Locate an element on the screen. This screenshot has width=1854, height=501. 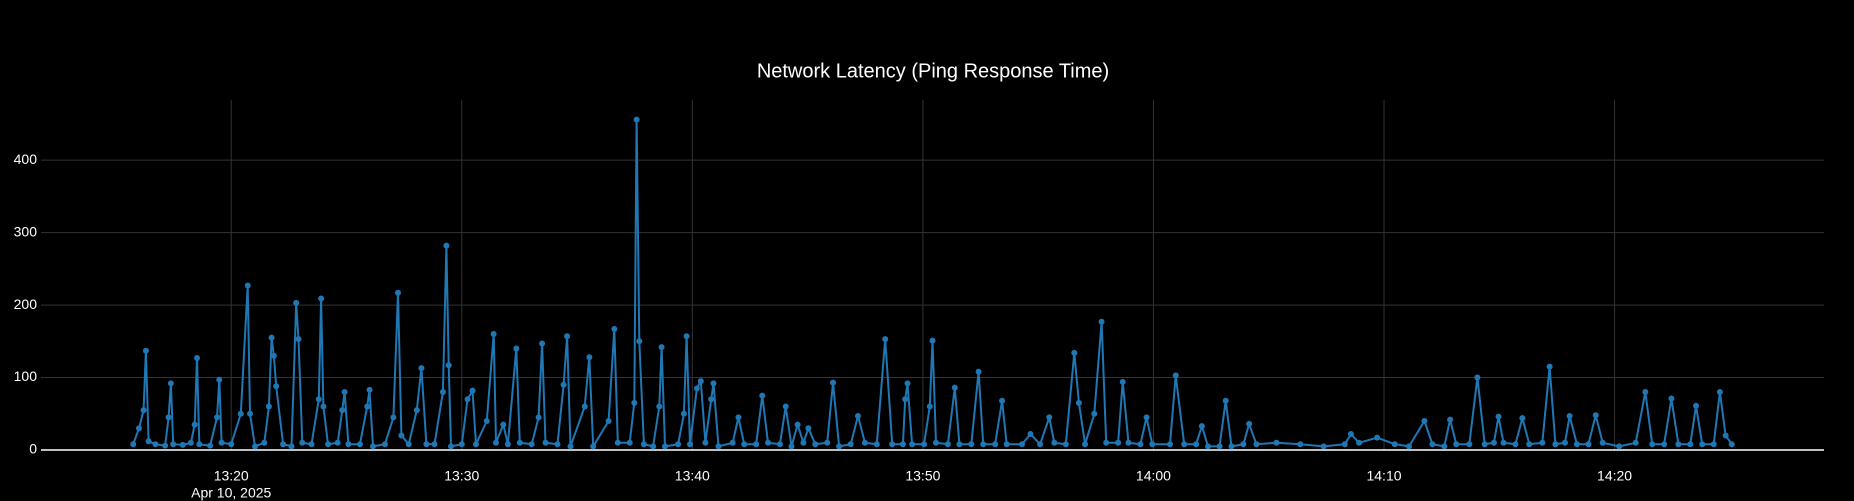
chart-title: Network Latency (Ping Response Time) is located at coordinates (933, 71).